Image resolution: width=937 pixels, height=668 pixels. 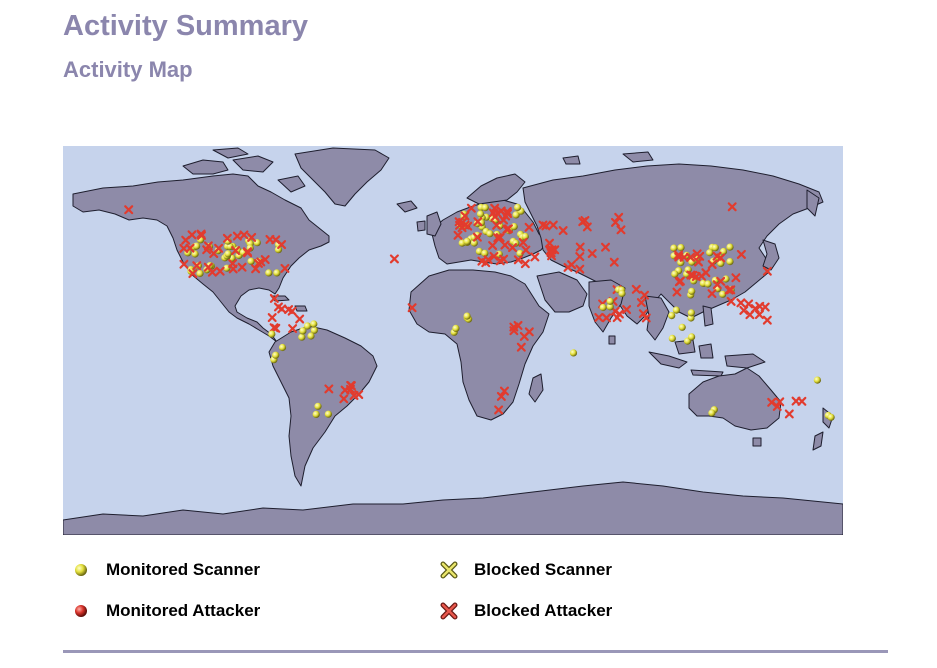 What do you see at coordinates (81, 570) in the screenshot?
I see `yellow-sphere-icon` at bounding box center [81, 570].